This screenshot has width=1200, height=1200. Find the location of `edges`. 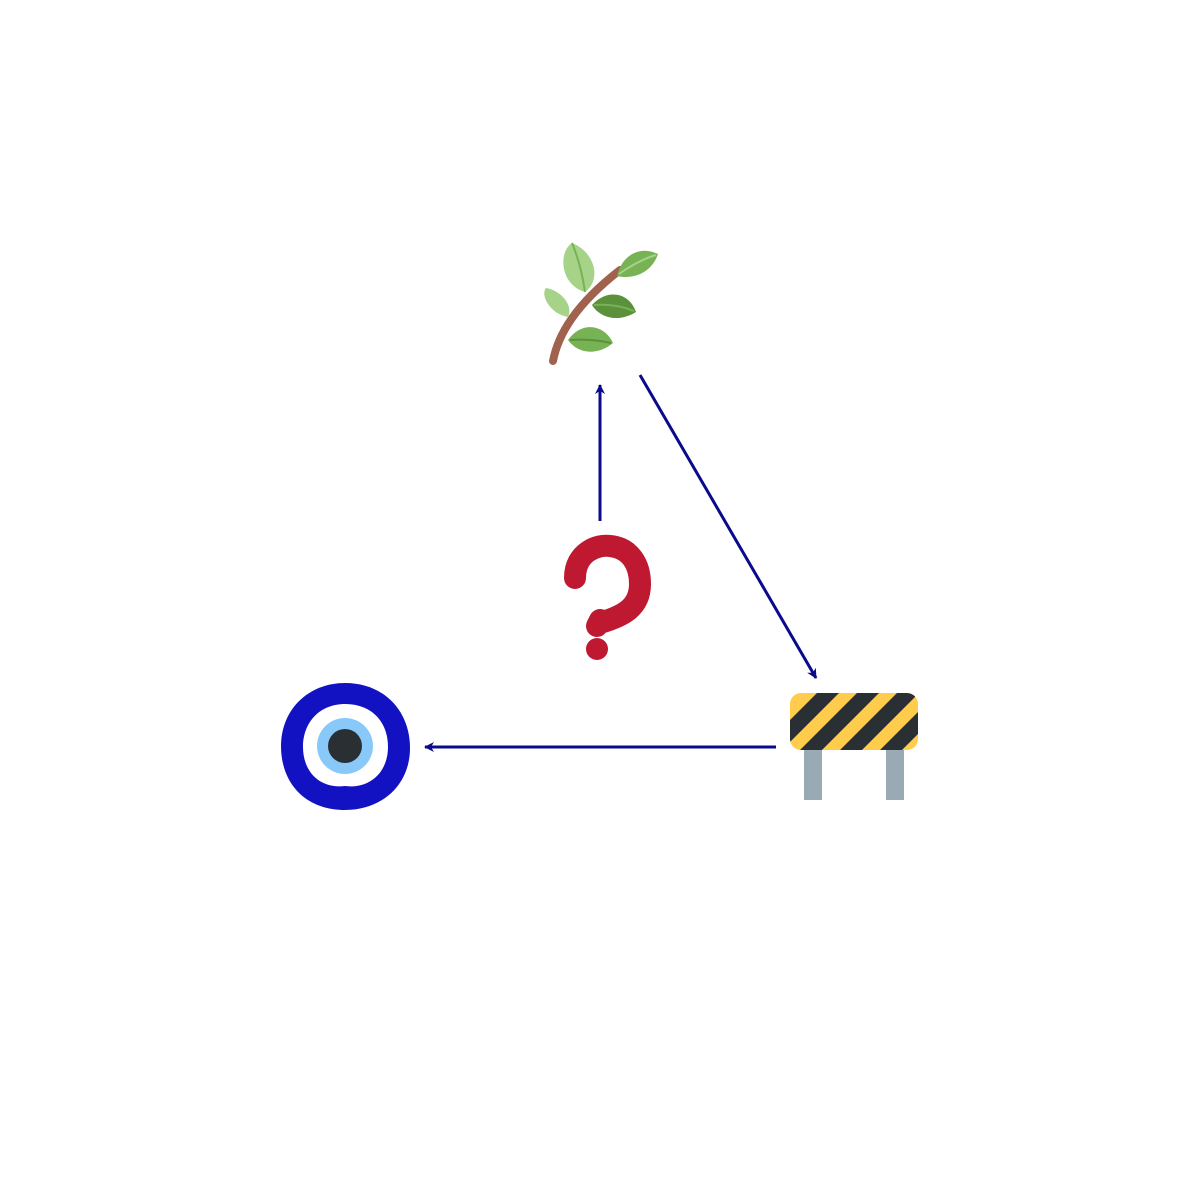

edges is located at coordinates (621, 563).